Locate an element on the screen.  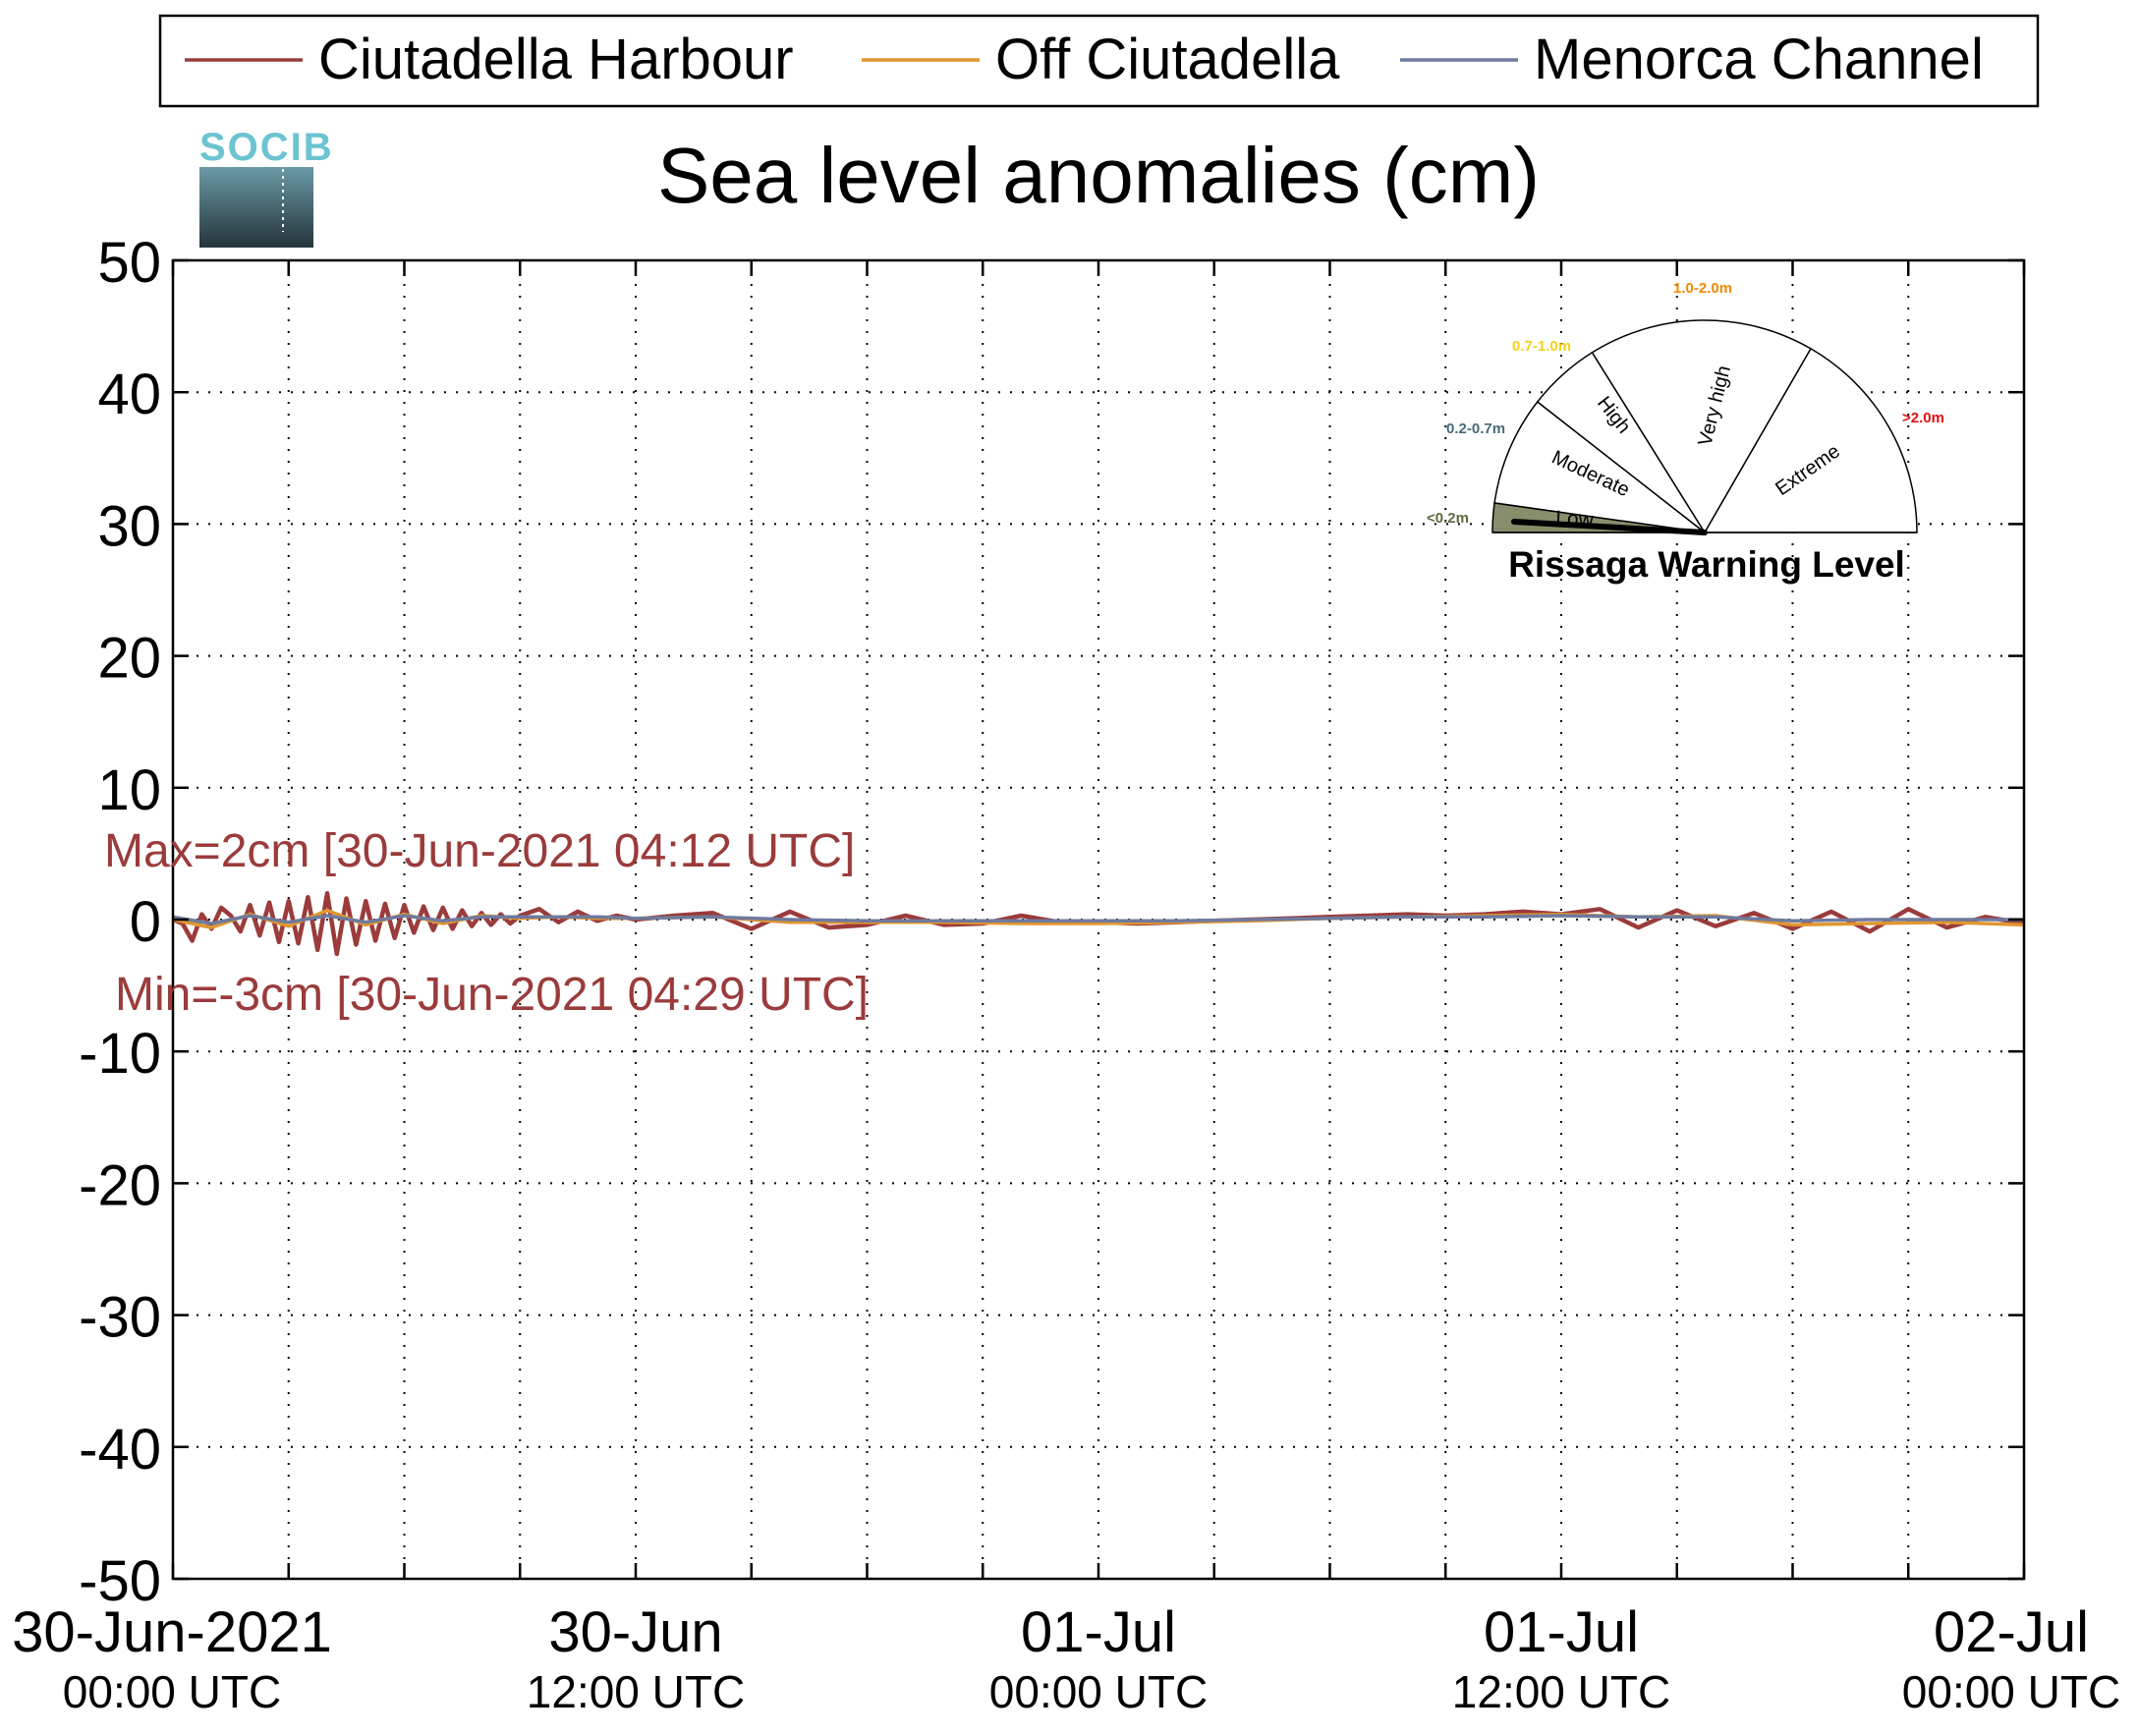
socib-logo: SOCIB is located at coordinates (266, 187).